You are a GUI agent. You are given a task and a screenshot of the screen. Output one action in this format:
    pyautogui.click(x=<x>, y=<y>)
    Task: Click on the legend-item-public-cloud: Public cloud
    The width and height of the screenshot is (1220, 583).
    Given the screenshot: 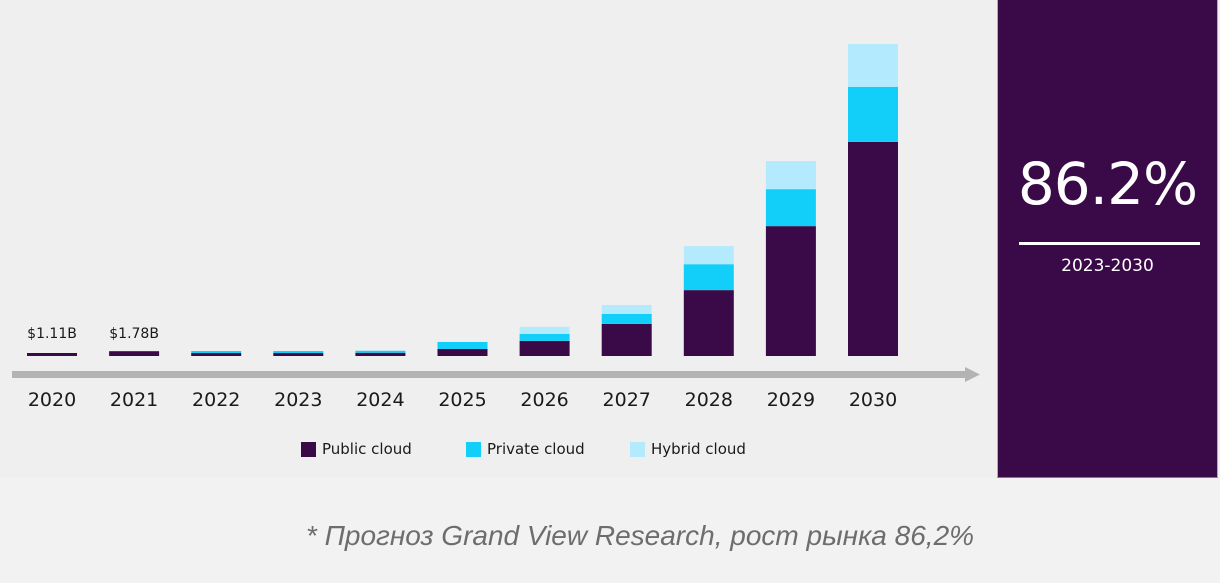 What is the action you would take?
    pyautogui.click(x=356, y=449)
    